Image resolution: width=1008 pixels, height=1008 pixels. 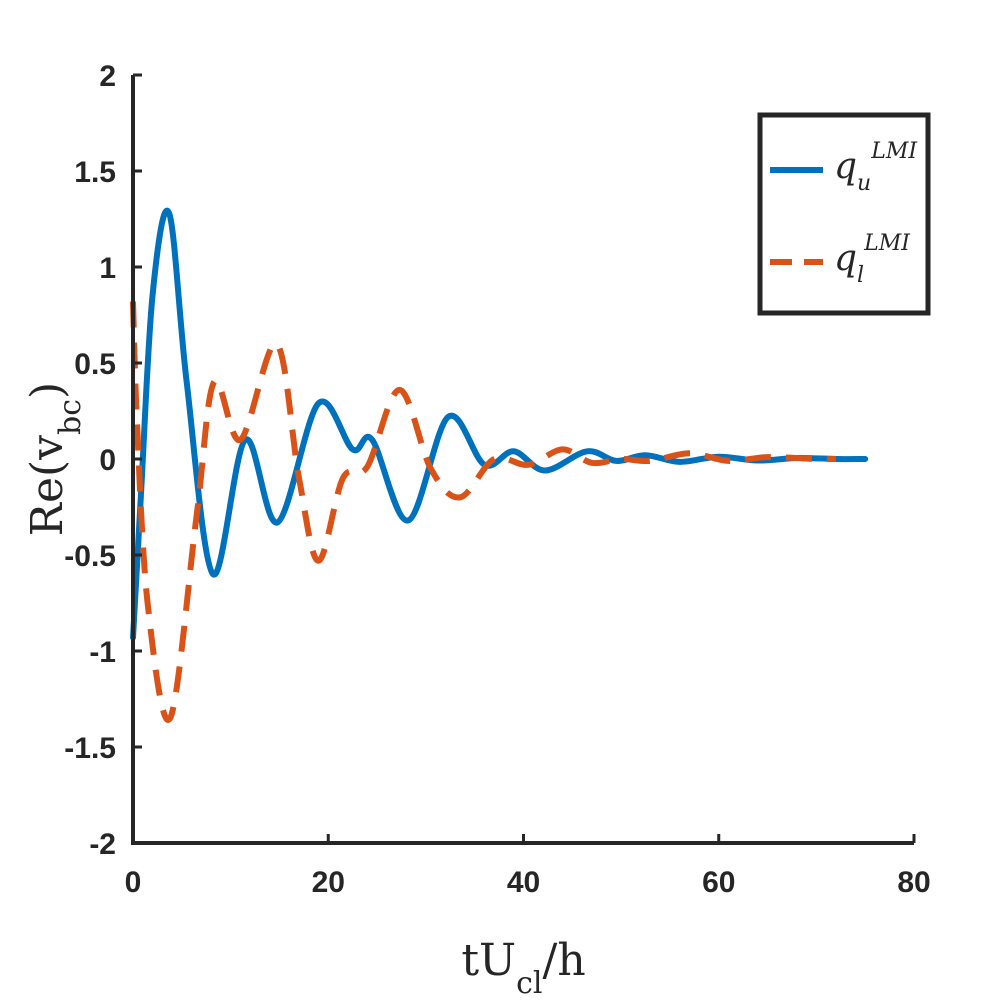 I want to click on y-axis-title: Re(vbc), so click(x=55, y=459).